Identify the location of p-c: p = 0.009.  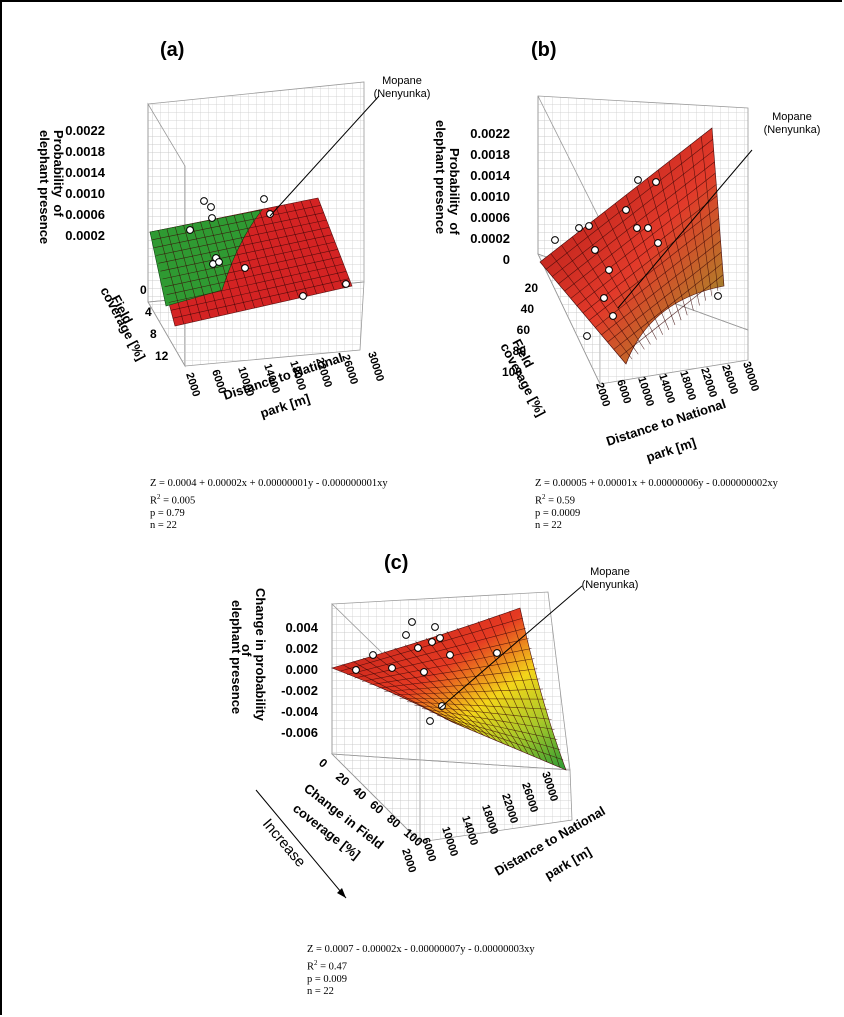
(327, 979).